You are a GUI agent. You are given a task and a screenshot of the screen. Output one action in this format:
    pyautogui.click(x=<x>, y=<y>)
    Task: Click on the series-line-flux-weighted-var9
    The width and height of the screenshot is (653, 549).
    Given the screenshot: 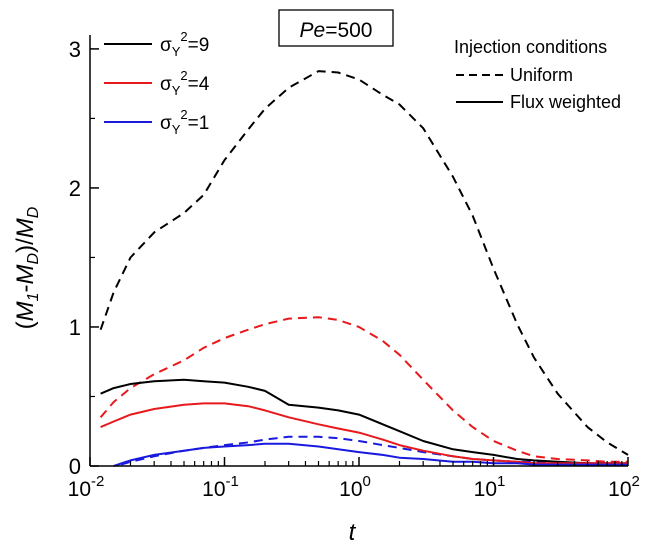 What is the action you would take?
    pyautogui.click(x=364, y=421)
    